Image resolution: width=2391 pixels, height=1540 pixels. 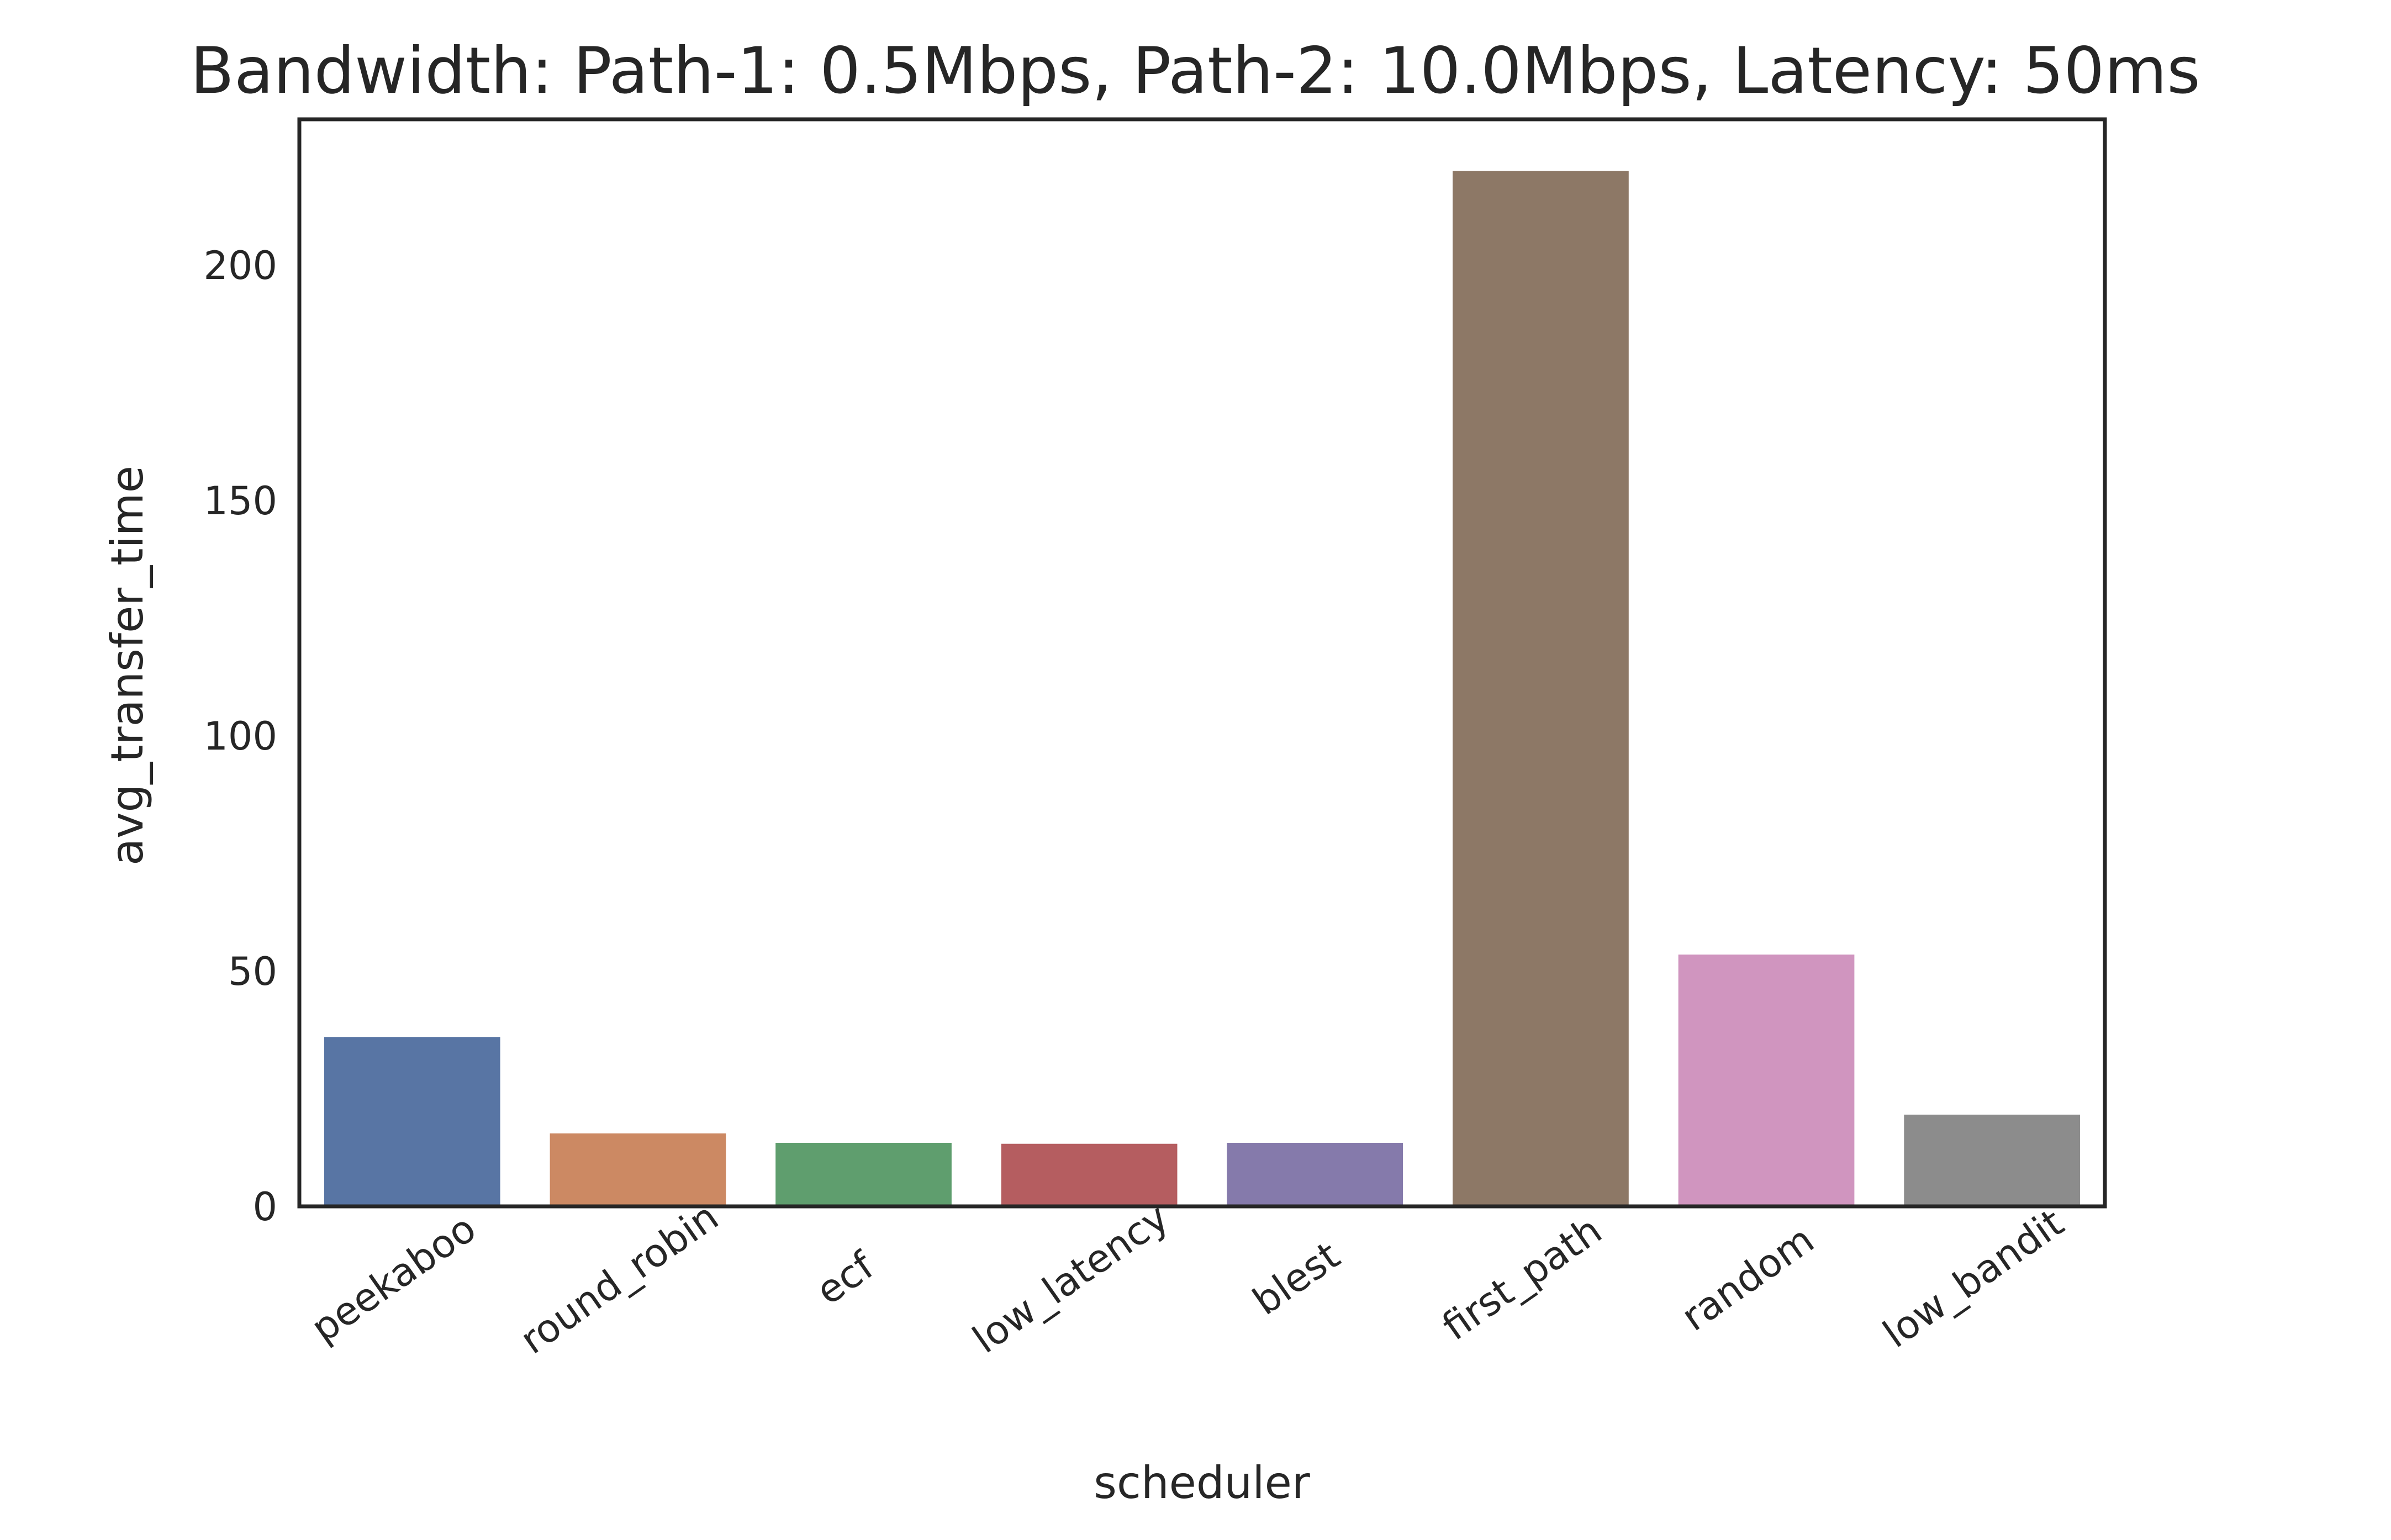 I want to click on bar-peekaboo, so click(x=412, y=1121).